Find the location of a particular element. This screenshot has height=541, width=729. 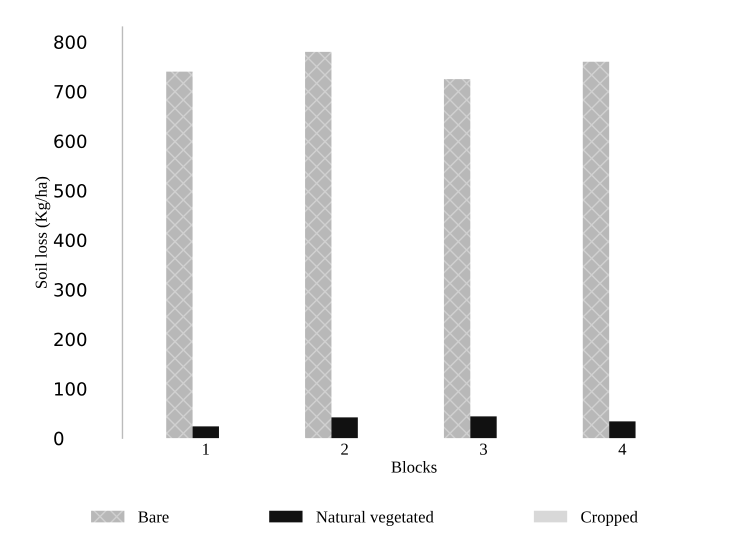

y-tick-label: 500 is located at coordinates (70, 191).